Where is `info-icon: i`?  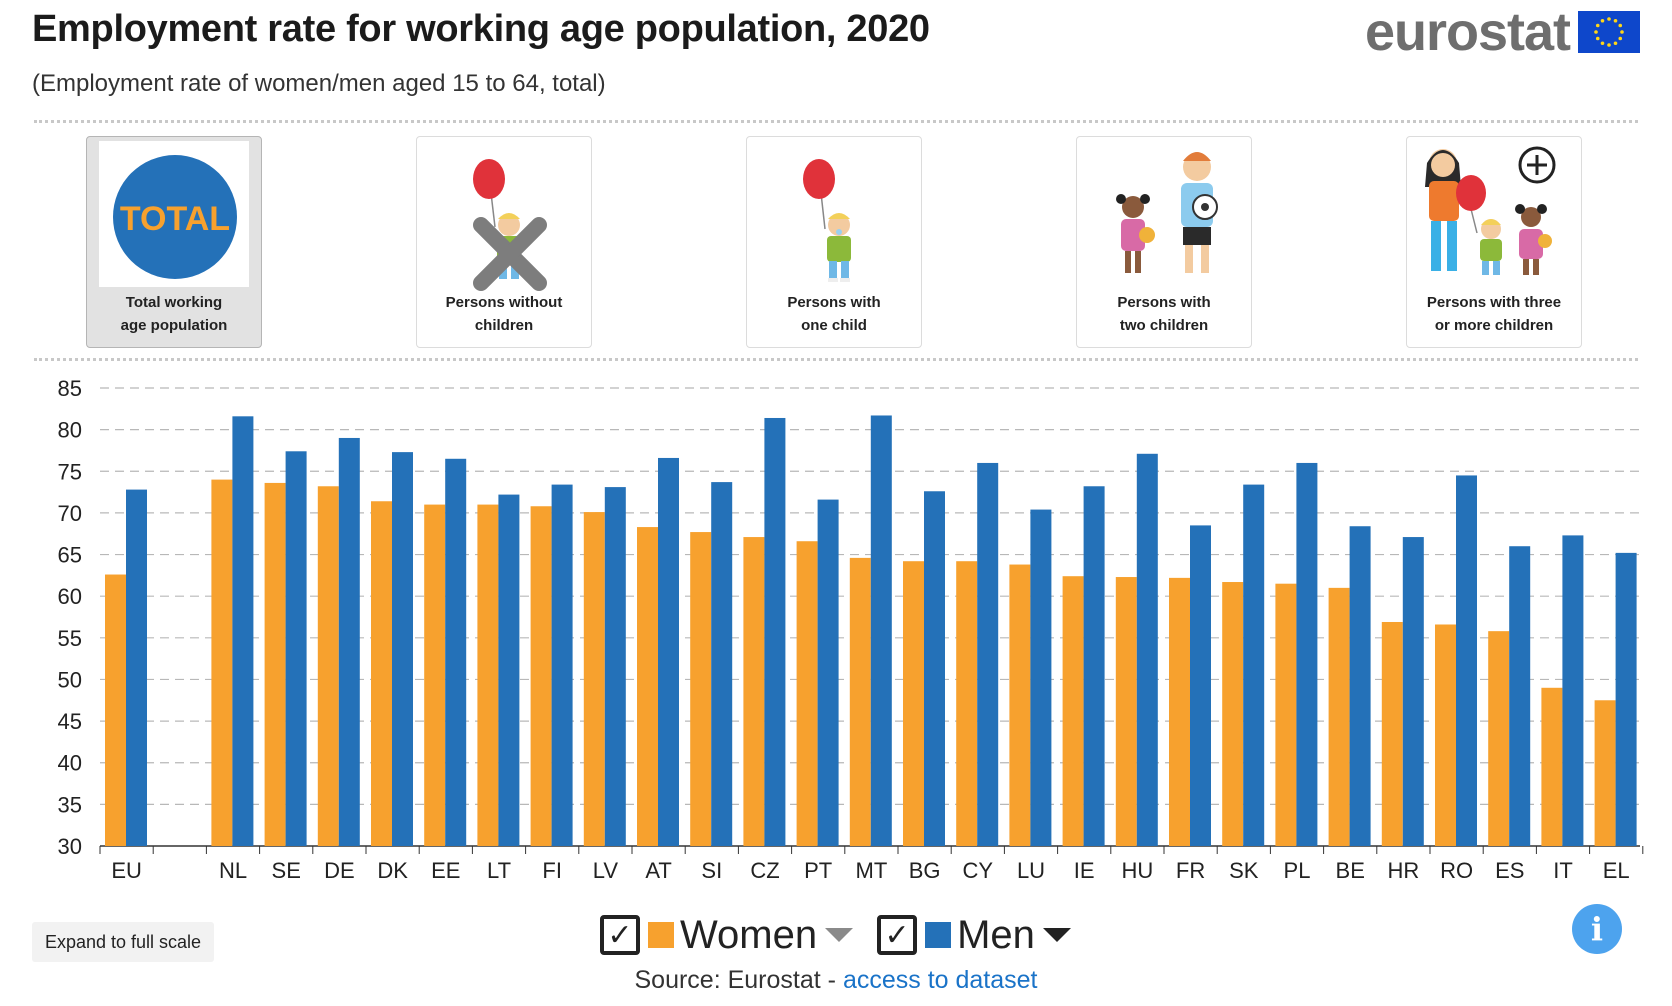 info-icon: i is located at coordinates (1597, 929).